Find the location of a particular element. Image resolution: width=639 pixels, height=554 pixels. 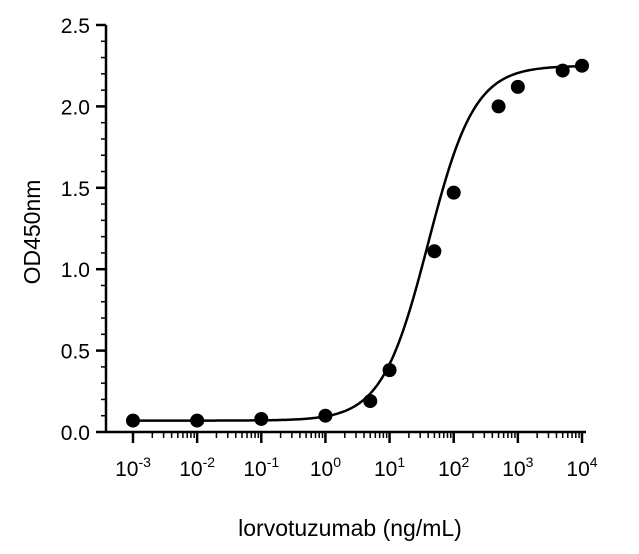

x-tick-label: 10² is located at coordinates (453, 467).